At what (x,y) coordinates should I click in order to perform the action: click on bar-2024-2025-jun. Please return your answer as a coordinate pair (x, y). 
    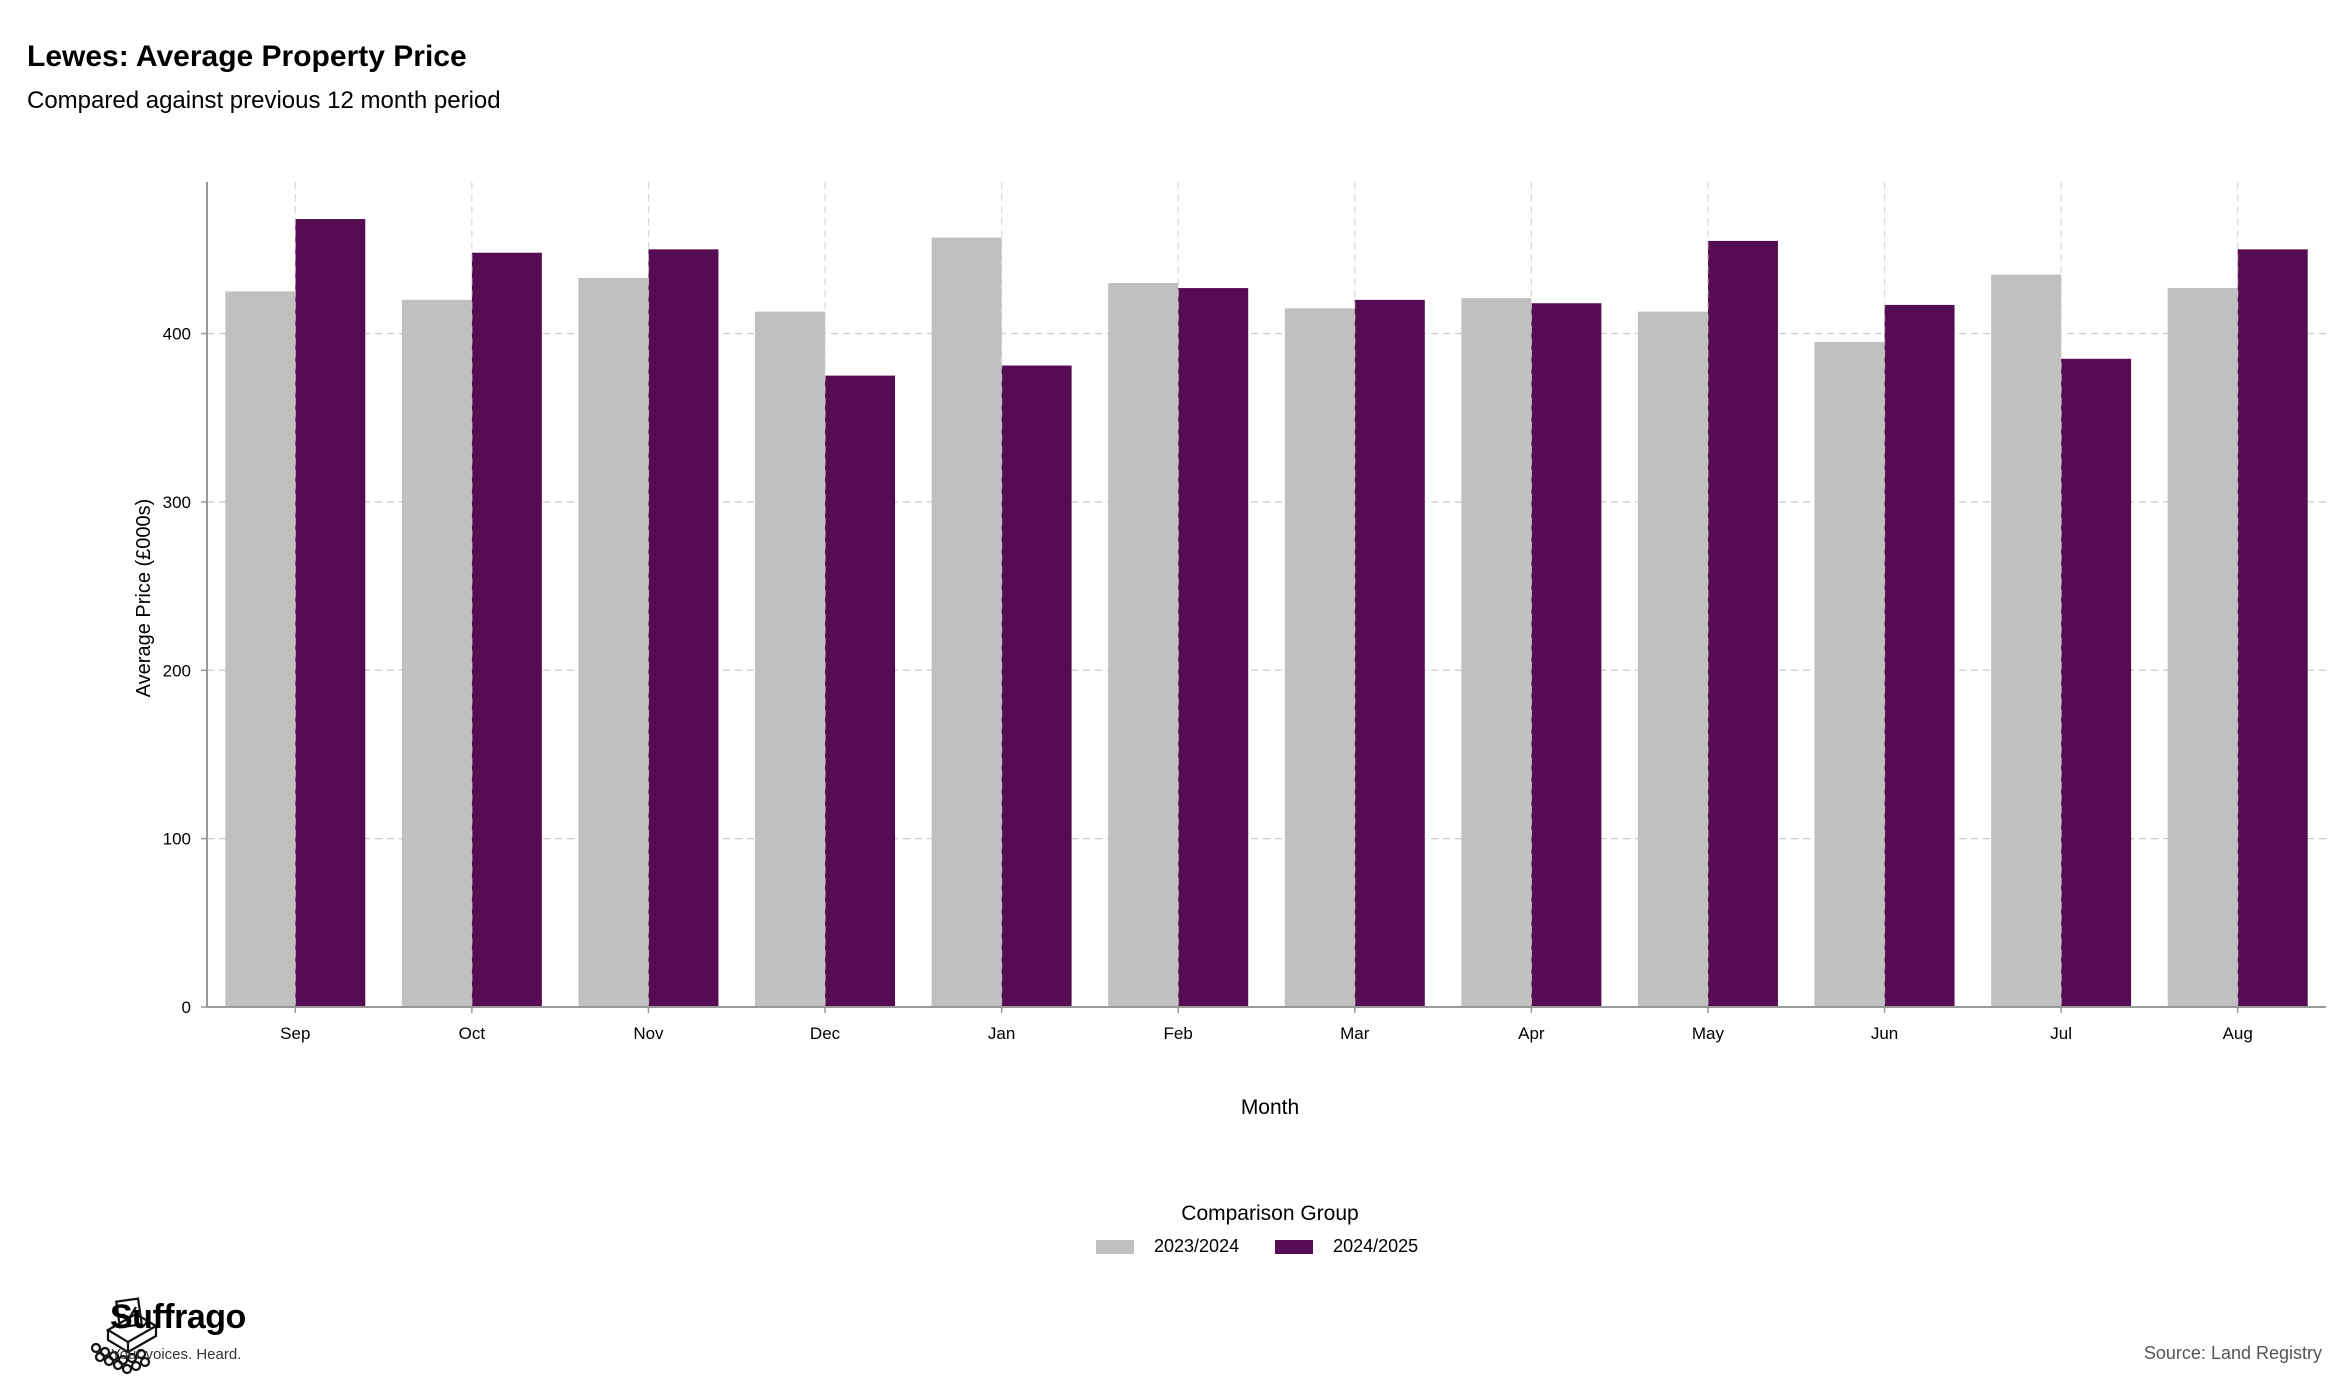
    Looking at the image, I should click on (1919, 655).